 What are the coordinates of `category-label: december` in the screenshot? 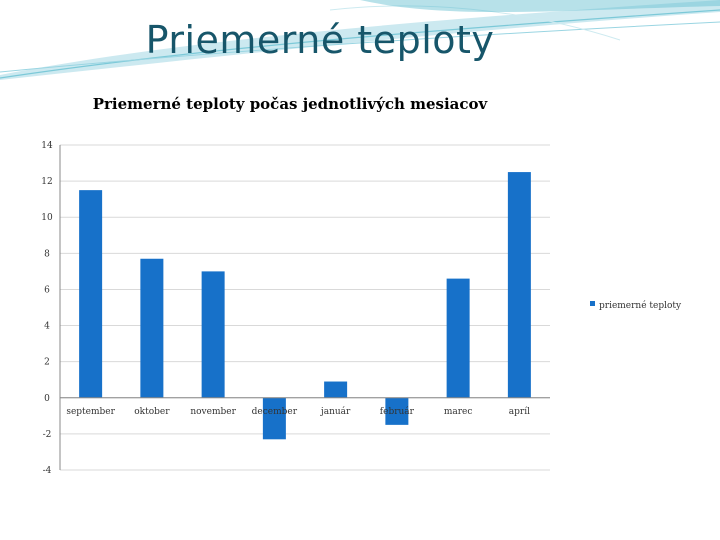 It's located at (275, 412).